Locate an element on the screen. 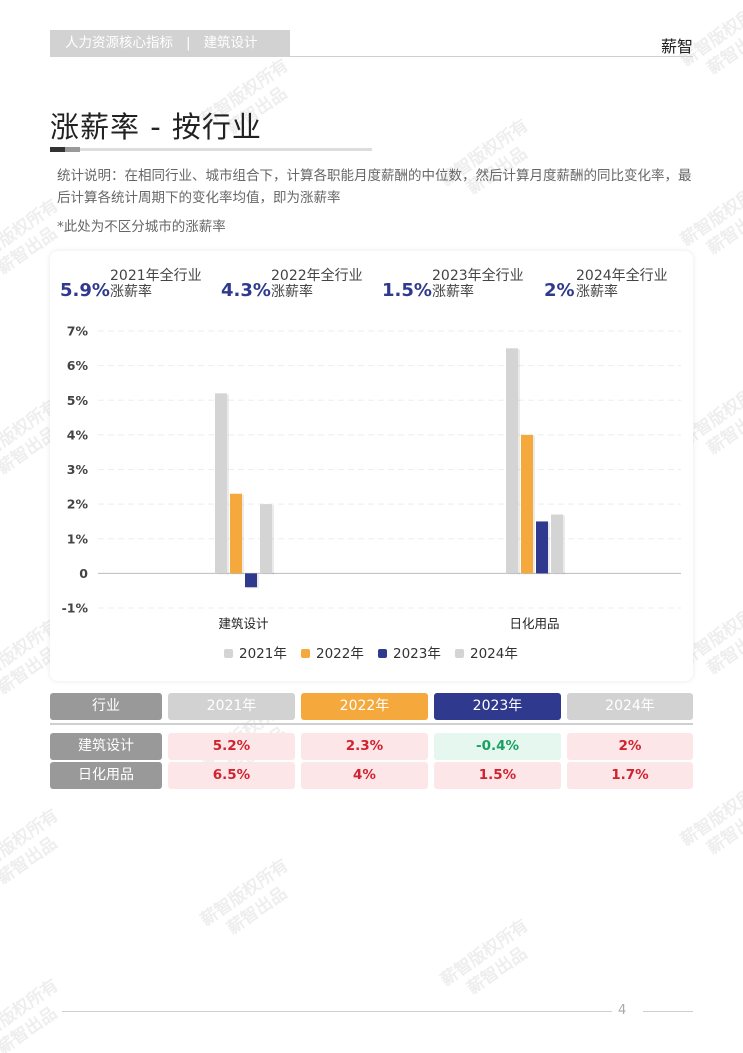 The width and height of the screenshot is (743, 1053). y-tick-label: 1% is located at coordinates (78, 538).